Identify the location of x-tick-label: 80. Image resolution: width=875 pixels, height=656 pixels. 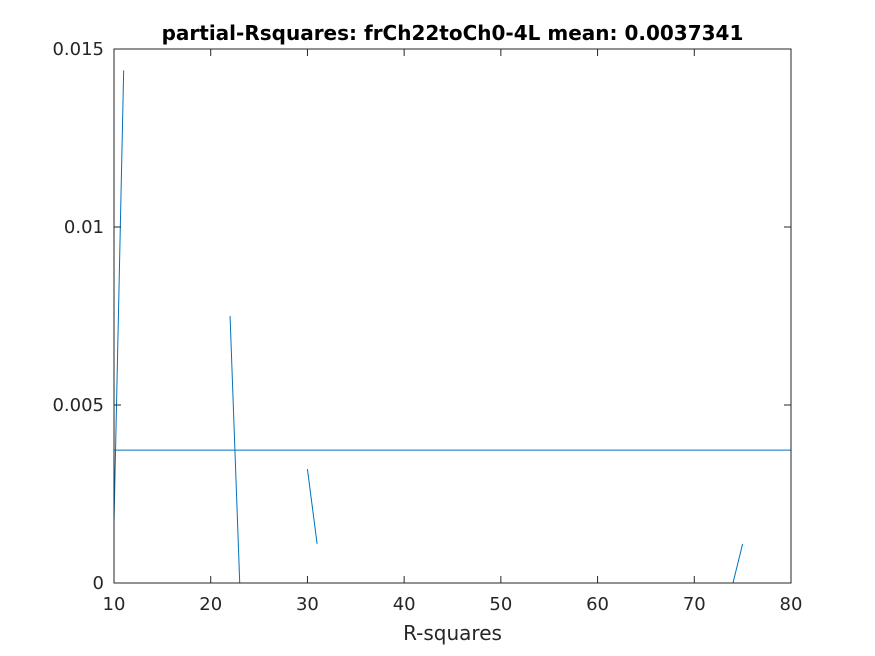
(791, 604).